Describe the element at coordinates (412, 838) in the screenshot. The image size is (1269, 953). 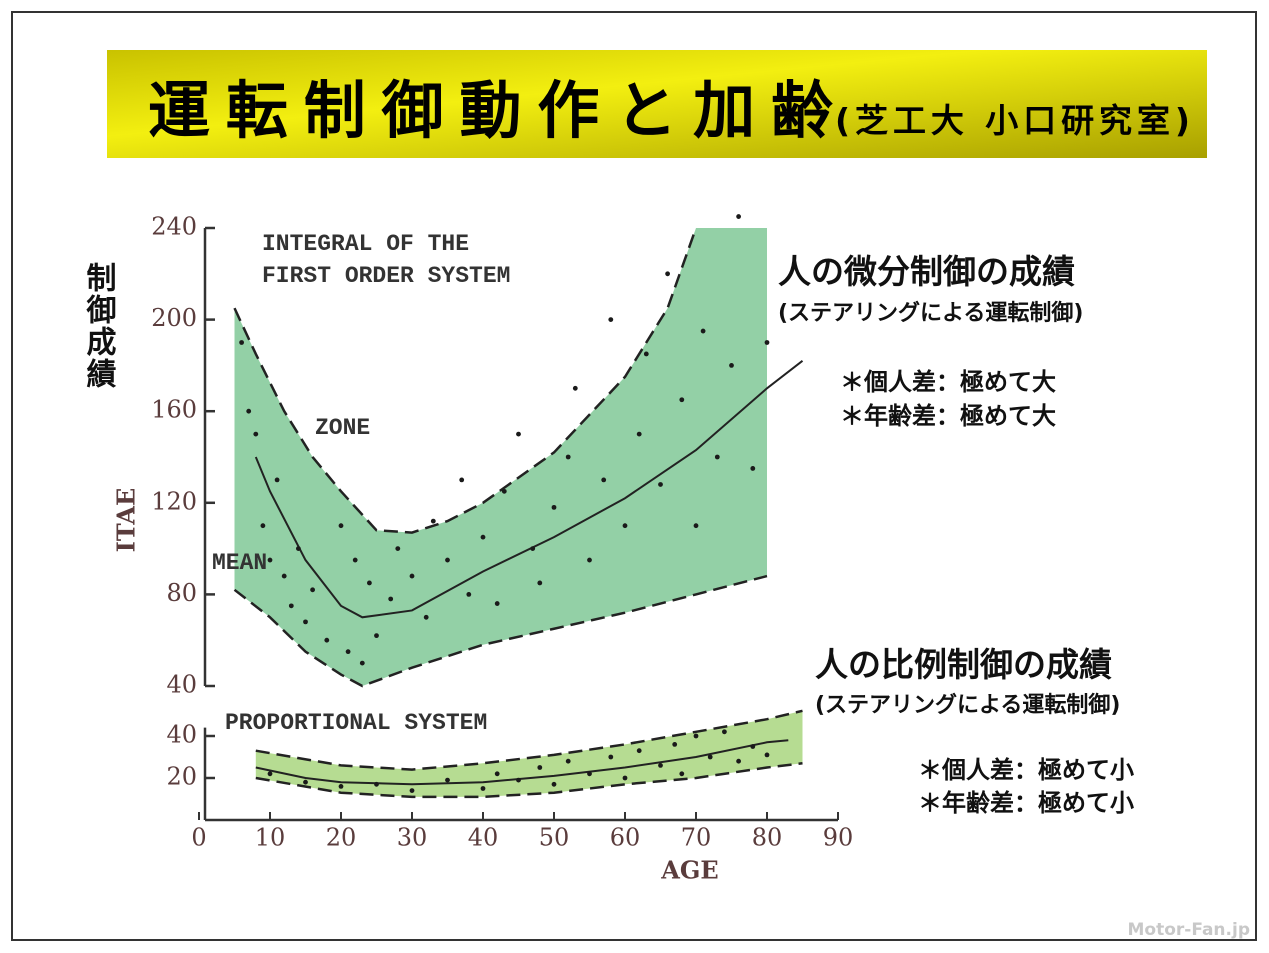
I see `x-tick-label: 30` at that location.